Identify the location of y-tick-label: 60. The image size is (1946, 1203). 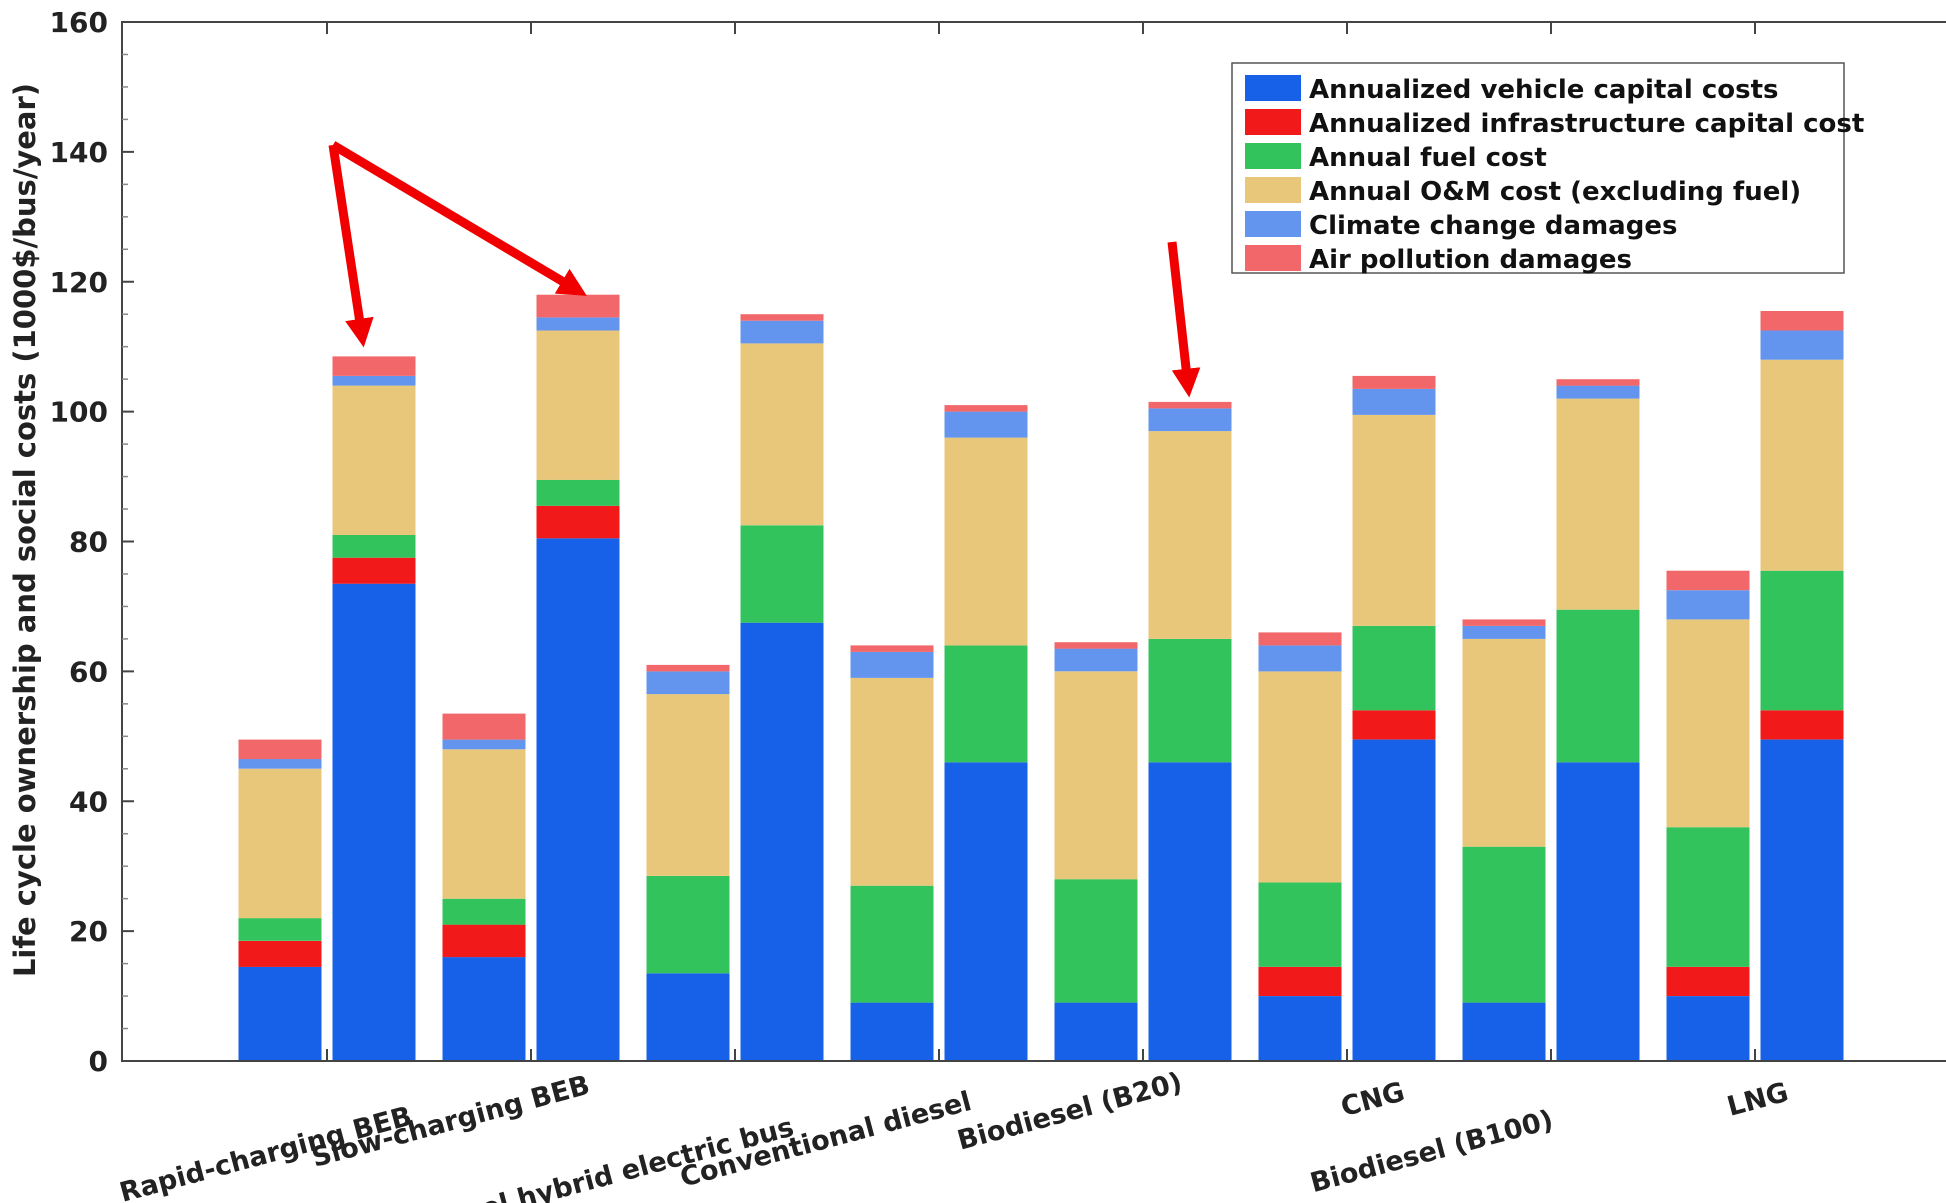
(88, 671).